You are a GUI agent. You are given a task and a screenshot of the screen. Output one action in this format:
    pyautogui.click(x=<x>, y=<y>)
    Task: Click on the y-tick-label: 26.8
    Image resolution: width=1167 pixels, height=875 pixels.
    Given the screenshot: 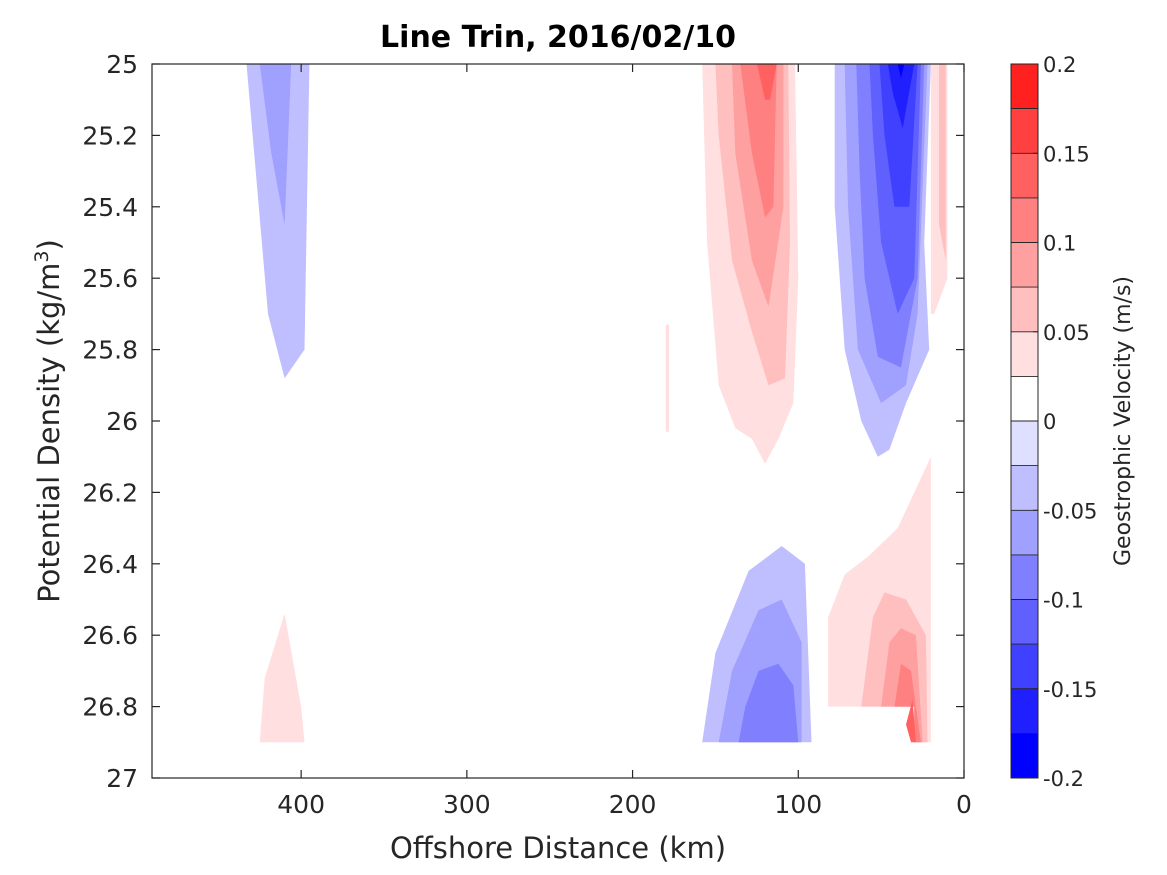 What is the action you would take?
    pyautogui.click(x=110, y=707)
    